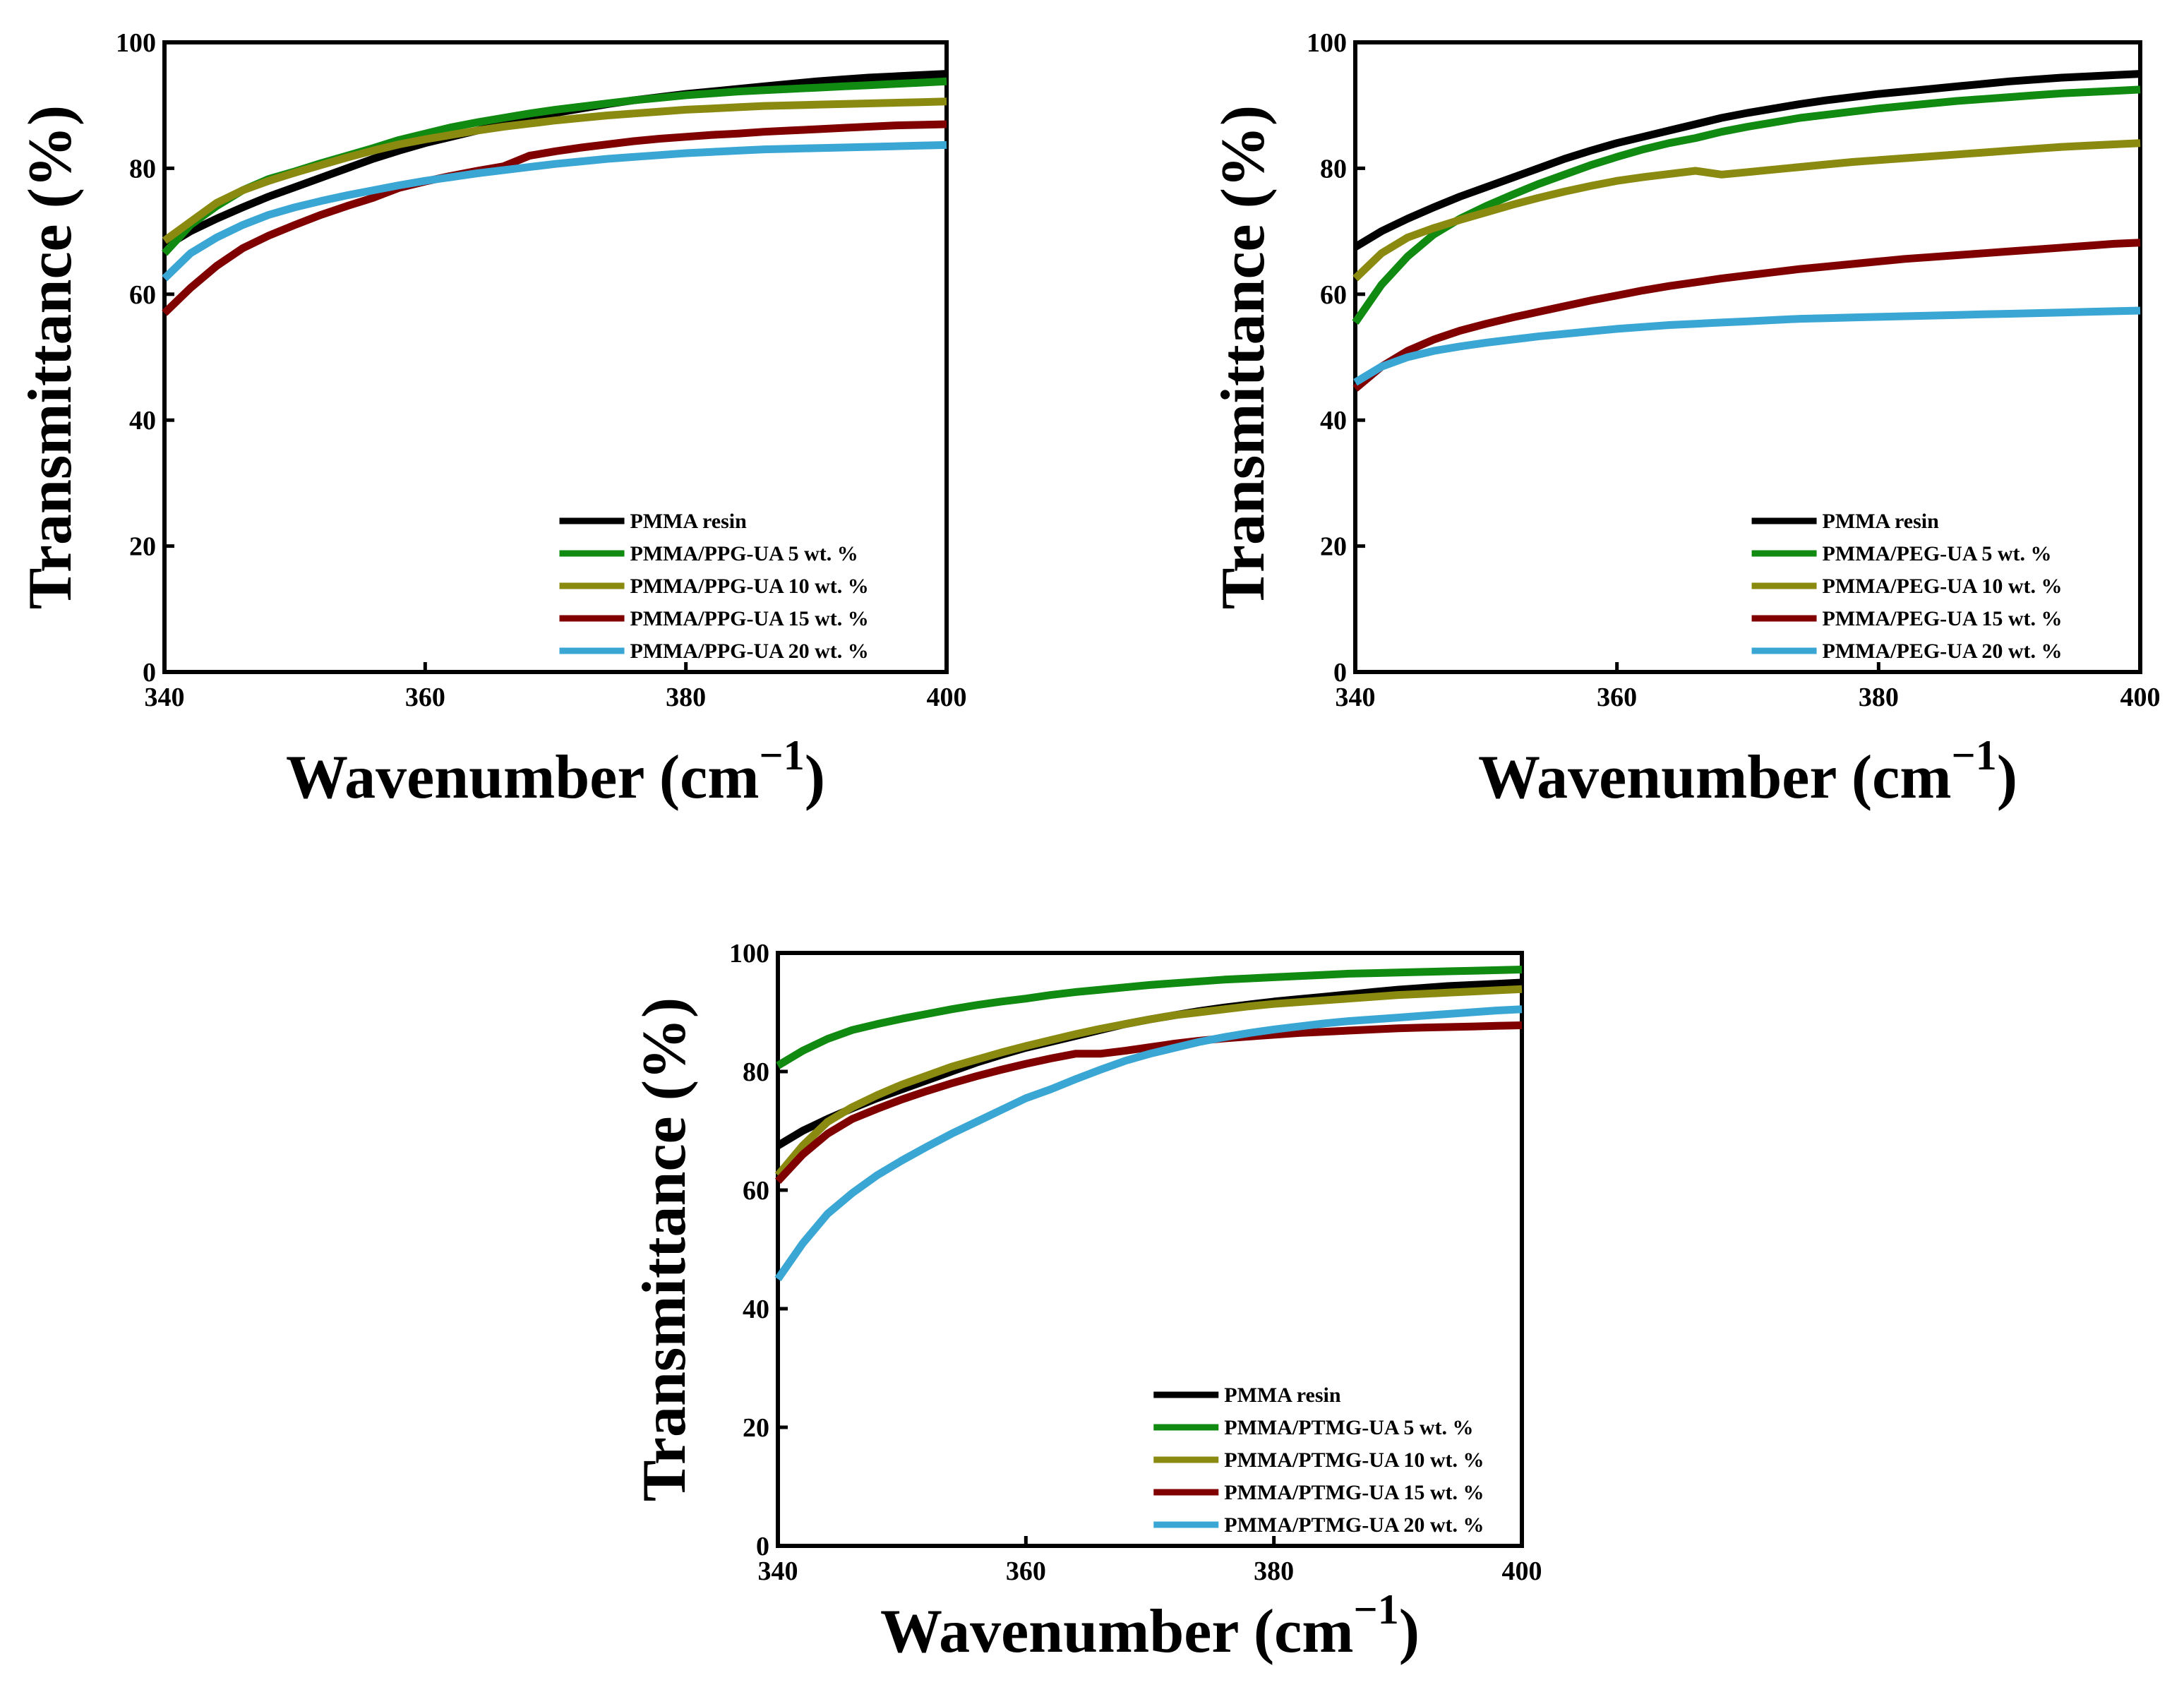  What do you see at coordinates (750, 652) in the screenshot?
I see `legend-label-5: PMMA/PPG-UA 20 wt. %` at bounding box center [750, 652].